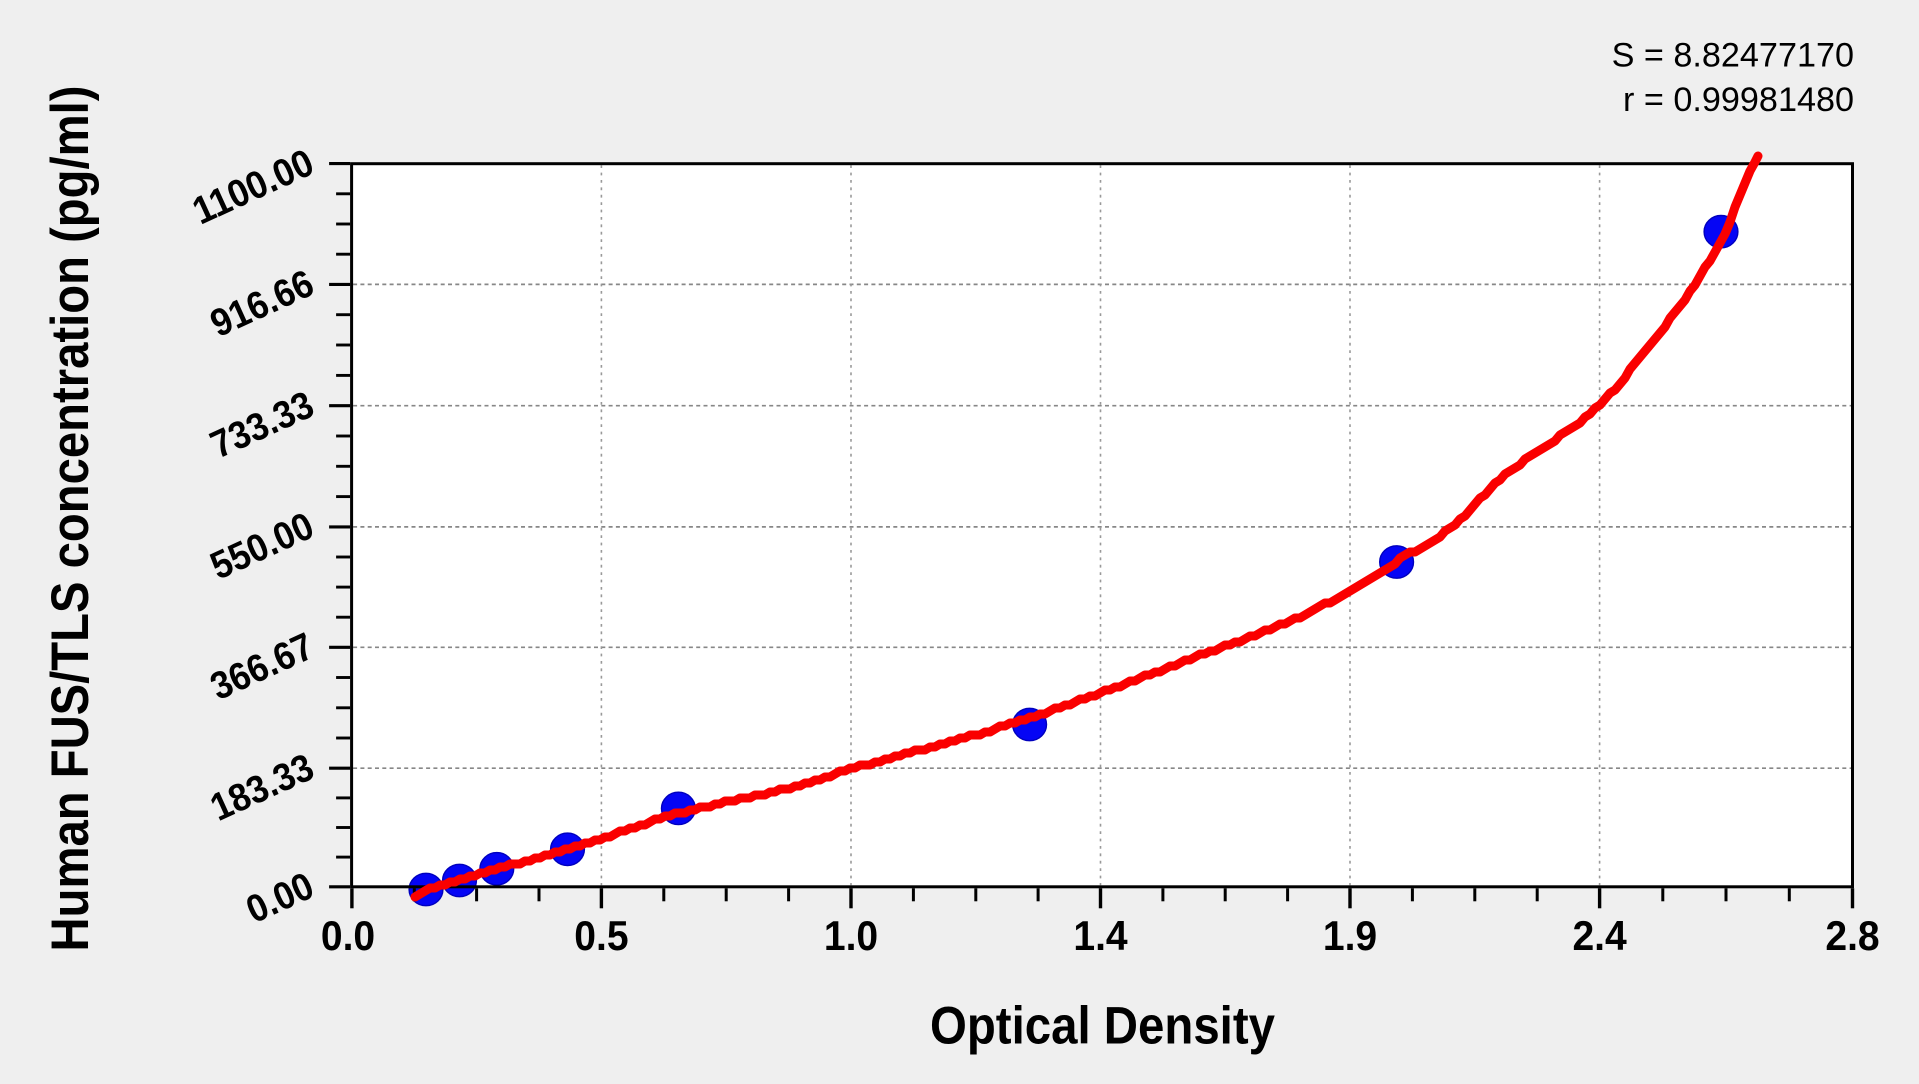 Image resolution: width=1919 pixels, height=1084 pixels. Describe the element at coordinates (348, 935) in the screenshot. I see `svg-text: 0.0` at that location.